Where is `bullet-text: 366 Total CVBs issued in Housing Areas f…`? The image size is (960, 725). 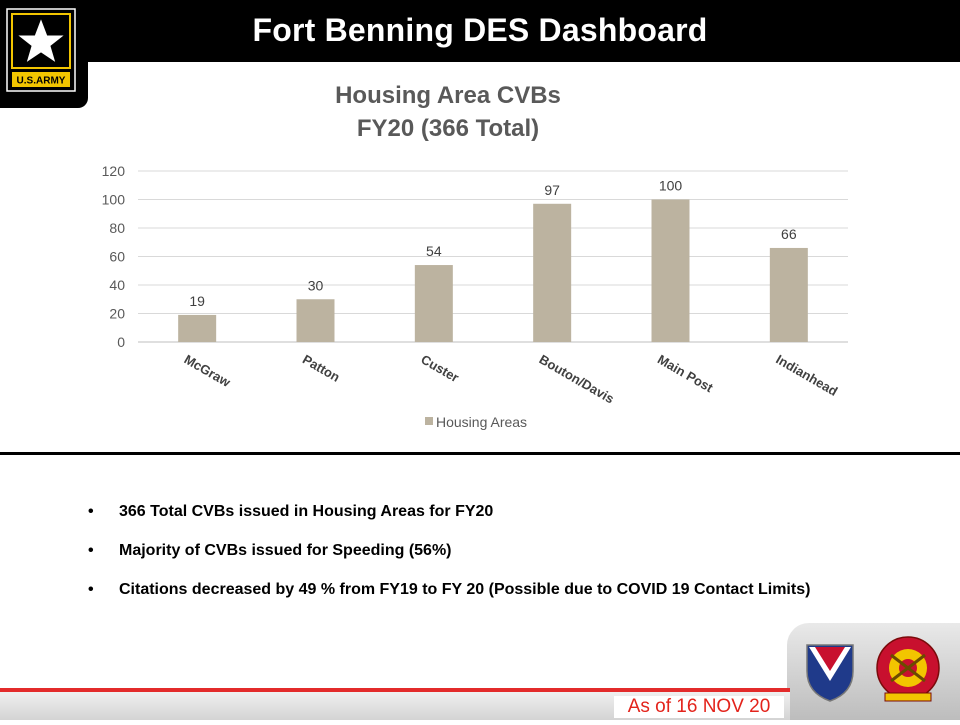
bullet-text: 366 Total CVBs issued in Housing Areas f… is located at coordinates (306, 511).